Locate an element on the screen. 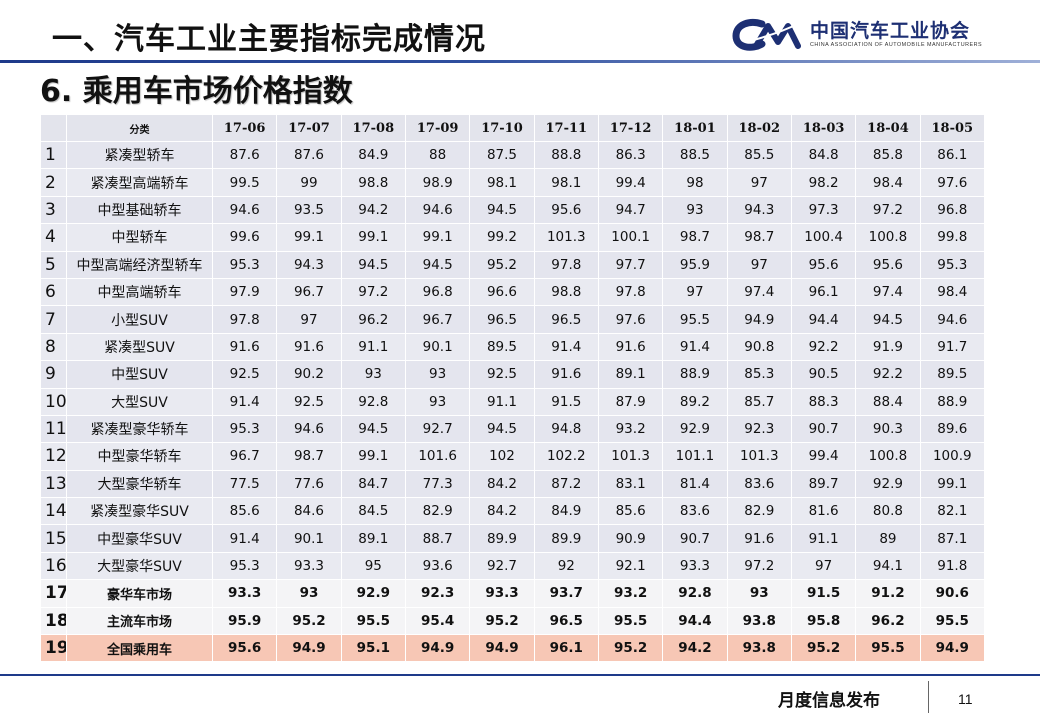 The image size is (1040, 720). index-value-cell: 98 is located at coordinates (695, 182).